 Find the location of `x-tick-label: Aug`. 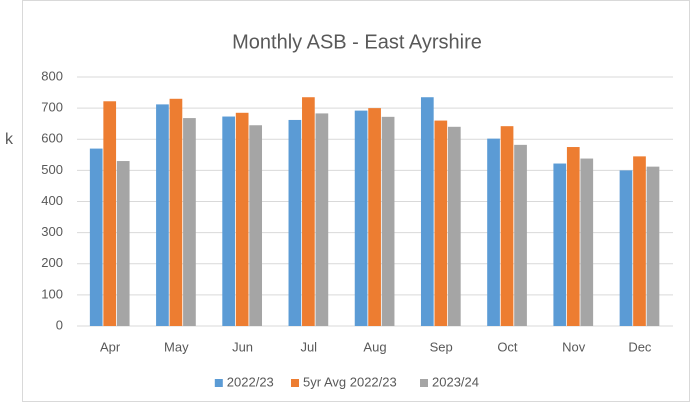

x-tick-label: Aug is located at coordinates (374, 346).